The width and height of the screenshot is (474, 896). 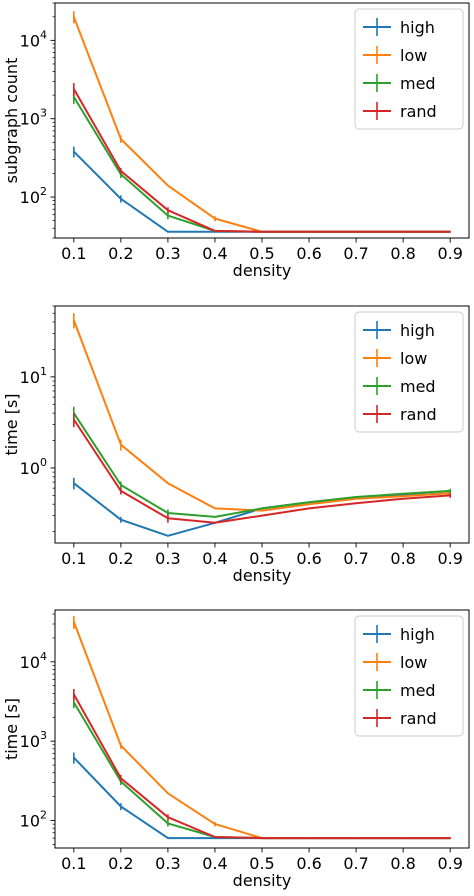 I want to click on y-tick-label: 10³, so click(x=33, y=740).